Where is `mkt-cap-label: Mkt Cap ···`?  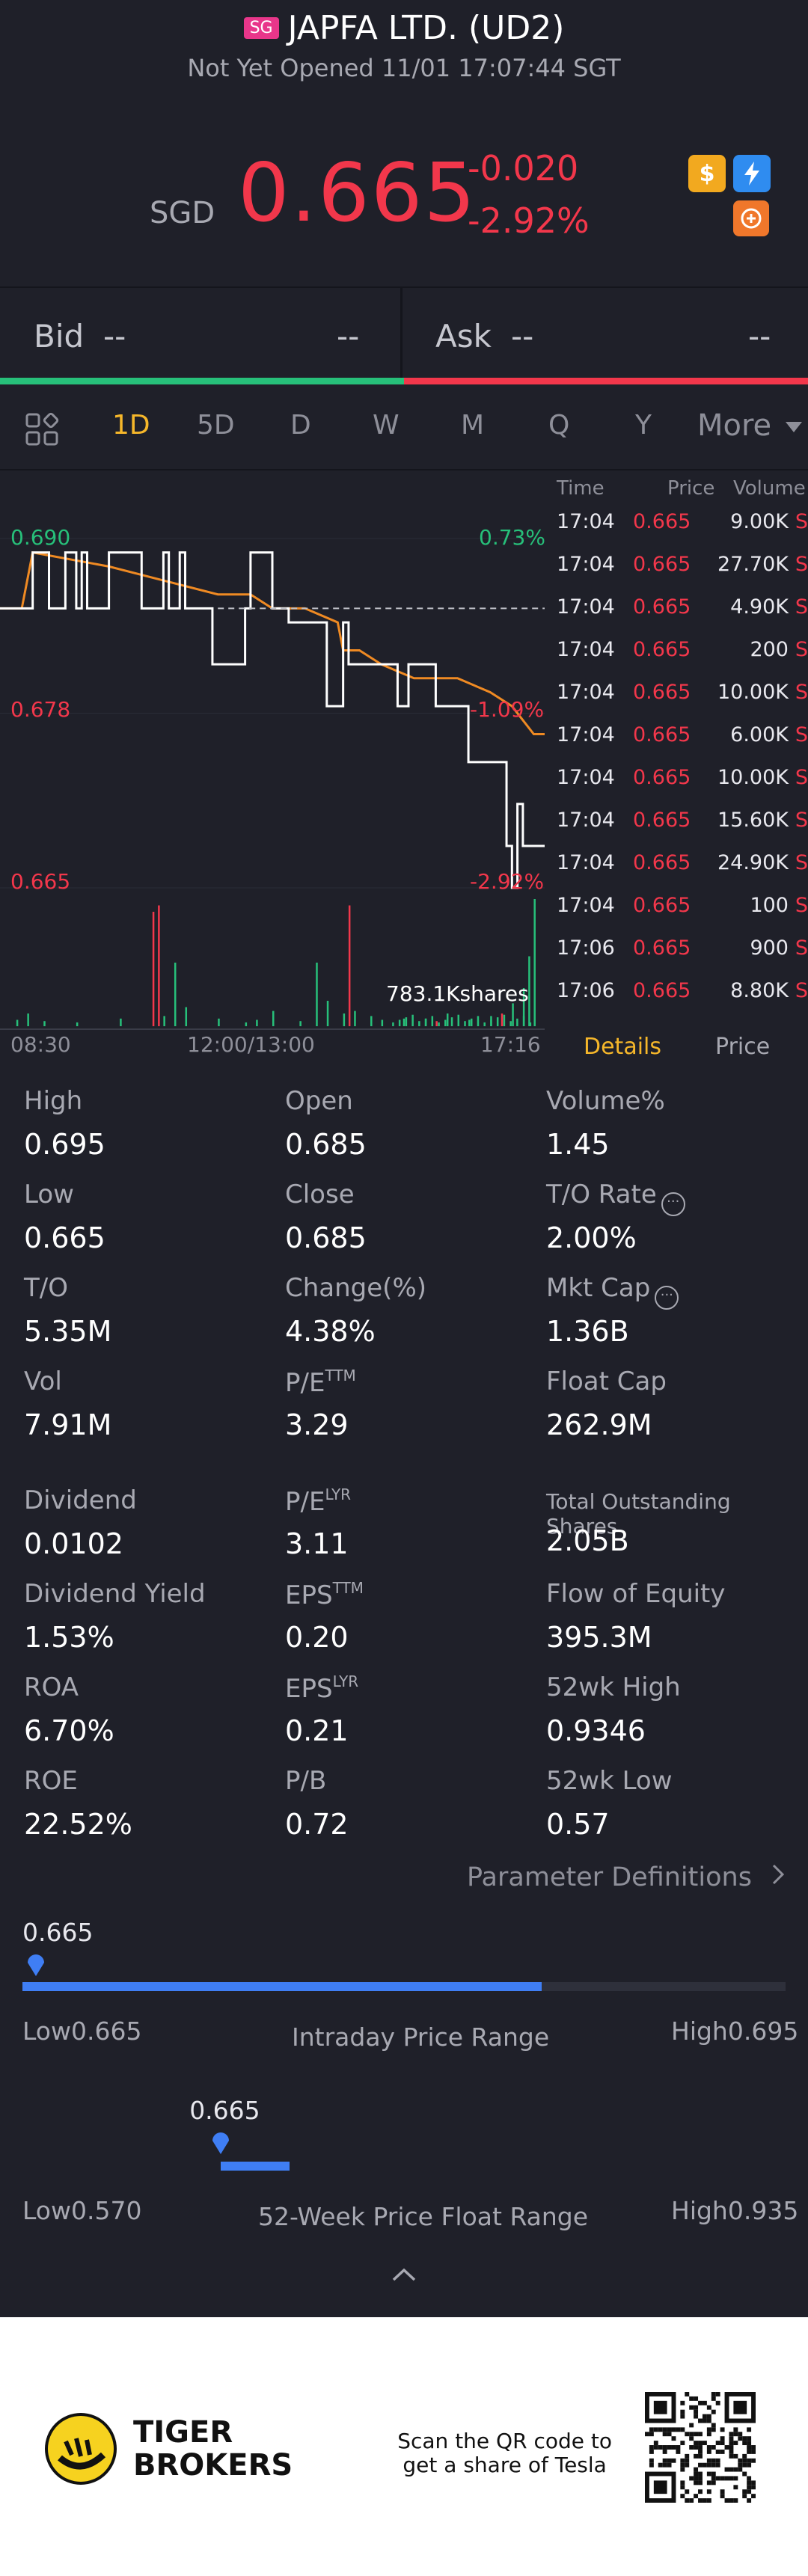
mkt-cap-label: Mkt Cap ··· is located at coordinates (612, 1291).